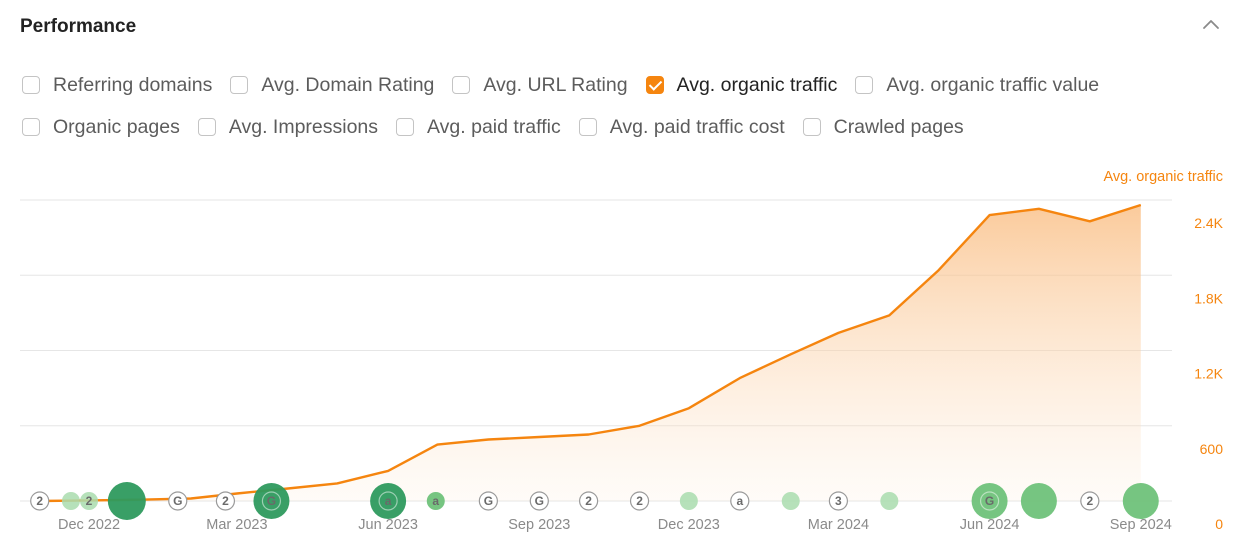 The width and height of the screenshot is (1251, 549). What do you see at coordinates (1163, 177) in the screenshot?
I see `series-axis-label: Avg. organic traffic` at bounding box center [1163, 177].